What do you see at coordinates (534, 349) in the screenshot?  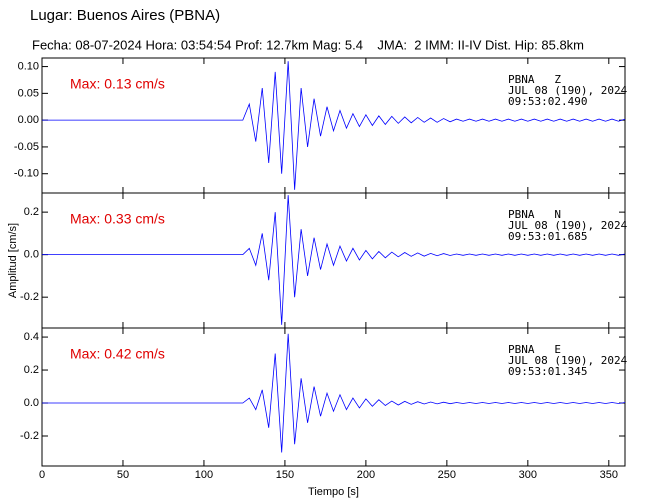 I see `station-label: PBNA E` at bounding box center [534, 349].